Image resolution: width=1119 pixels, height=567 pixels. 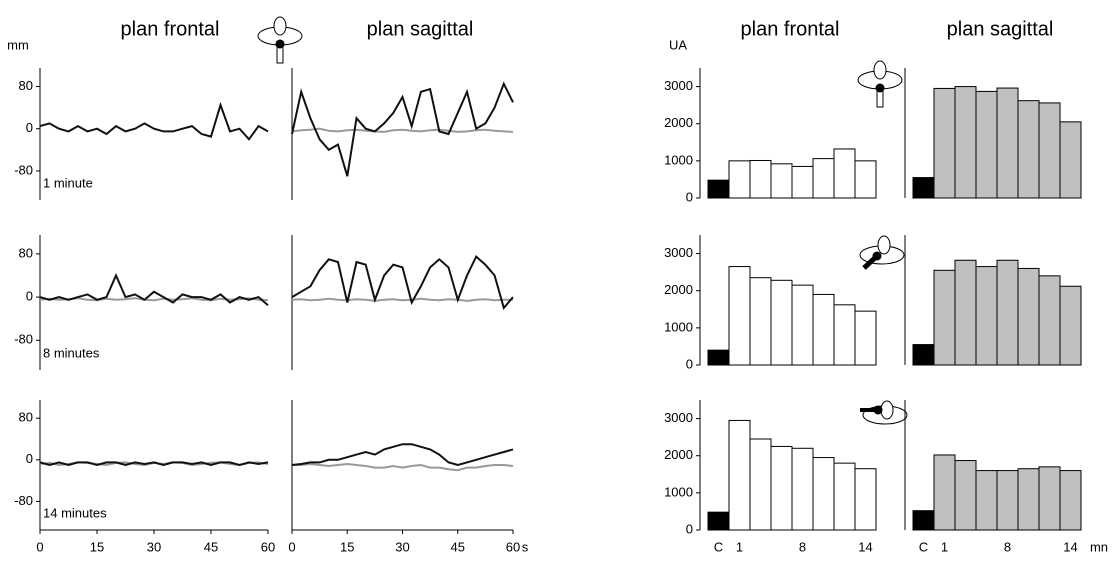 I want to click on y-axis-label: UA, so click(x=678, y=44).